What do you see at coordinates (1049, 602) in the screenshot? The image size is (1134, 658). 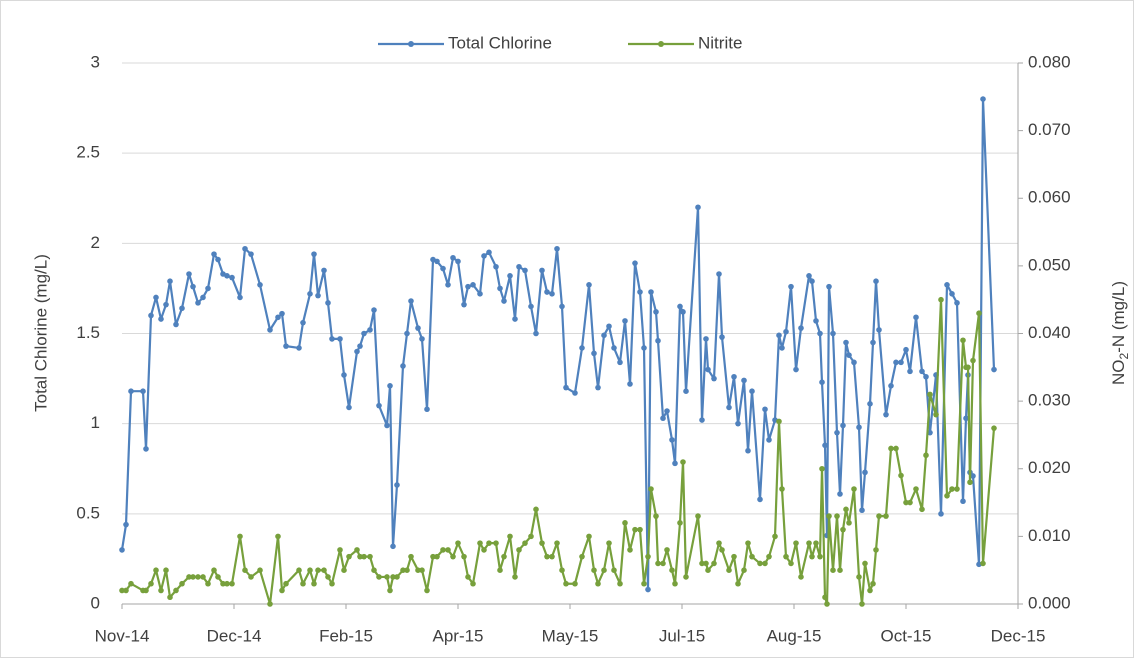 I see `y2-tick-label: 0.000` at bounding box center [1049, 602].